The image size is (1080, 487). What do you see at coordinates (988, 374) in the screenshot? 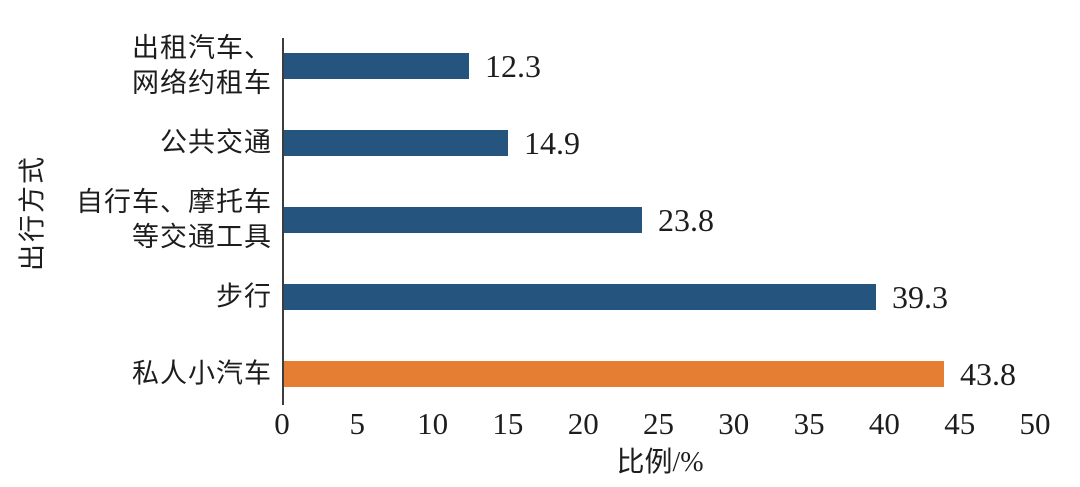
I see `bar-value-label: 43.8` at bounding box center [988, 374].